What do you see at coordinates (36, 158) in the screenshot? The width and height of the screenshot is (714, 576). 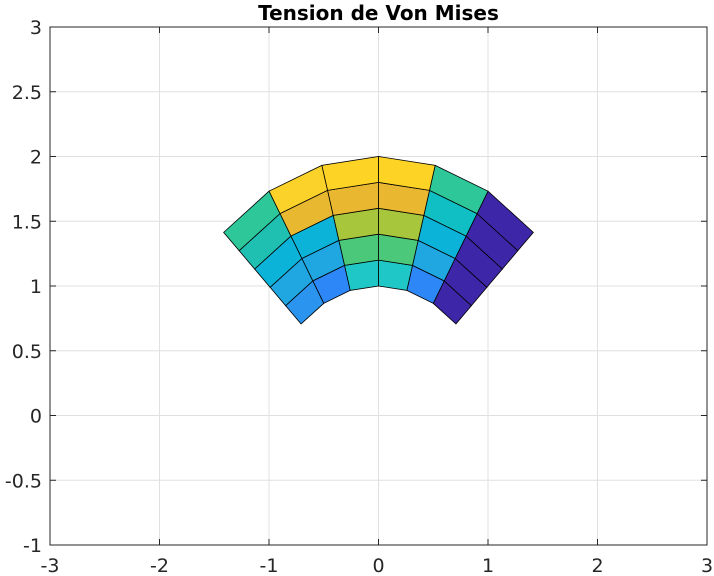 I see `y-tick-label: 2` at bounding box center [36, 158].